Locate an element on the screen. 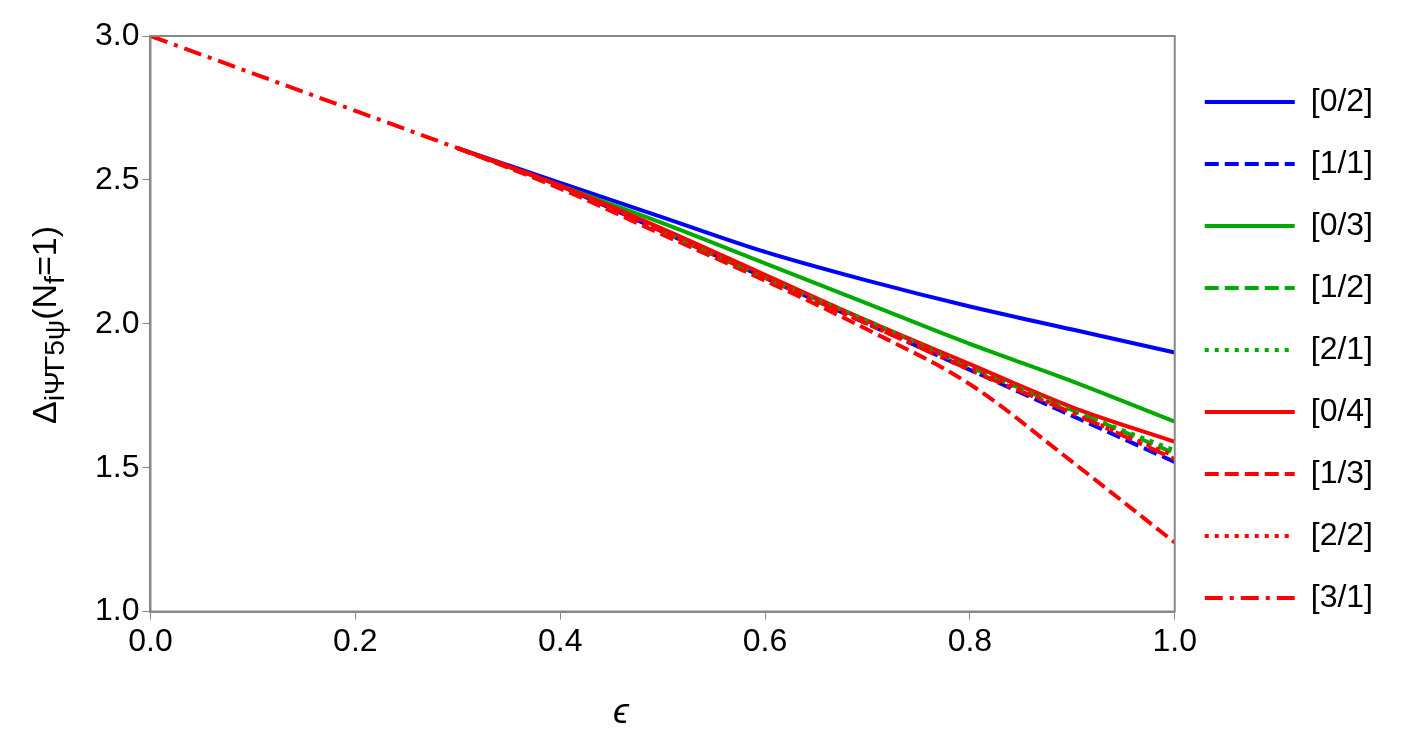 This screenshot has width=1423, height=744. y-tick-label: 2.0 is located at coordinates (117, 321).